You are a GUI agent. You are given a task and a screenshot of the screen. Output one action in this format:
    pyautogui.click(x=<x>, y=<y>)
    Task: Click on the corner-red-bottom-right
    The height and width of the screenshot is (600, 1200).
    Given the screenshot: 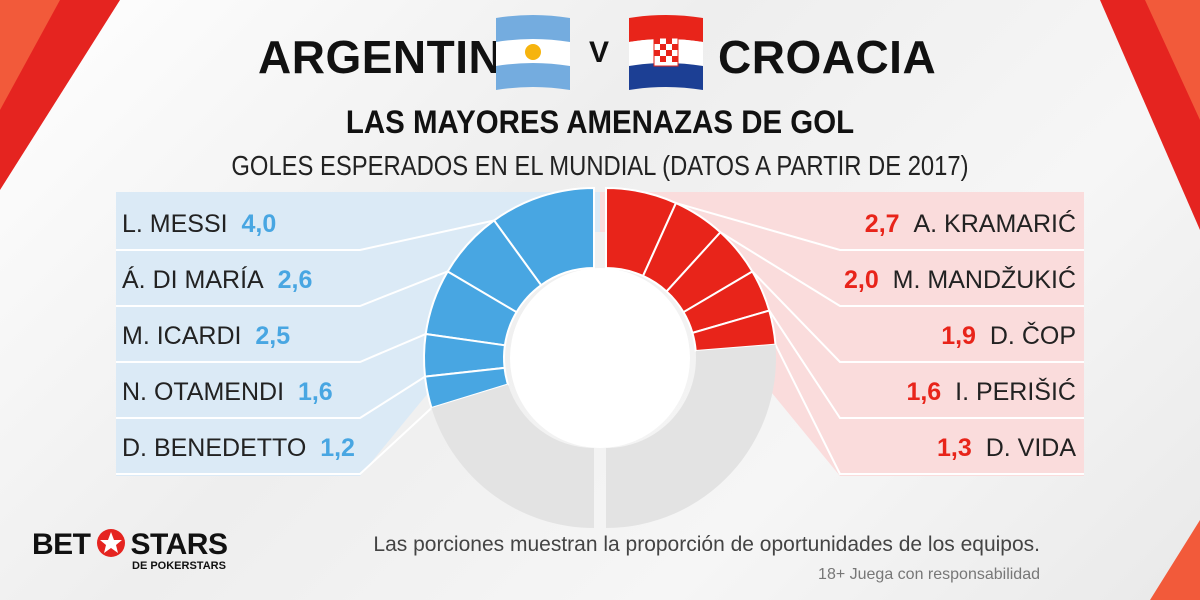 What is the action you would take?
    pyautogui.click(x=1175, y=560)
    